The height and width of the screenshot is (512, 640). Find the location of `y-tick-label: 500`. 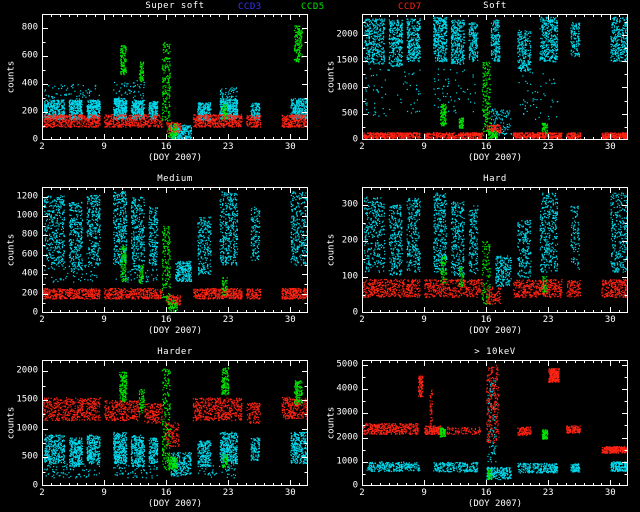

y-tick-label: 500 is located at coordinates (29, 456).